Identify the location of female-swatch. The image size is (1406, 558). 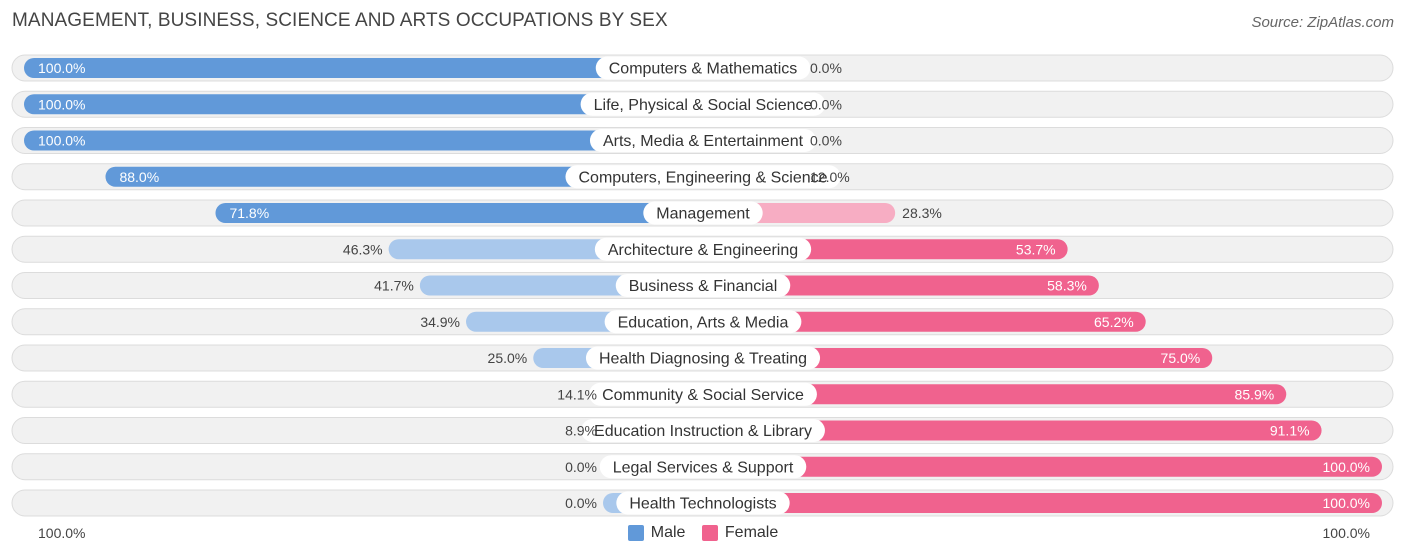
(709, 533).